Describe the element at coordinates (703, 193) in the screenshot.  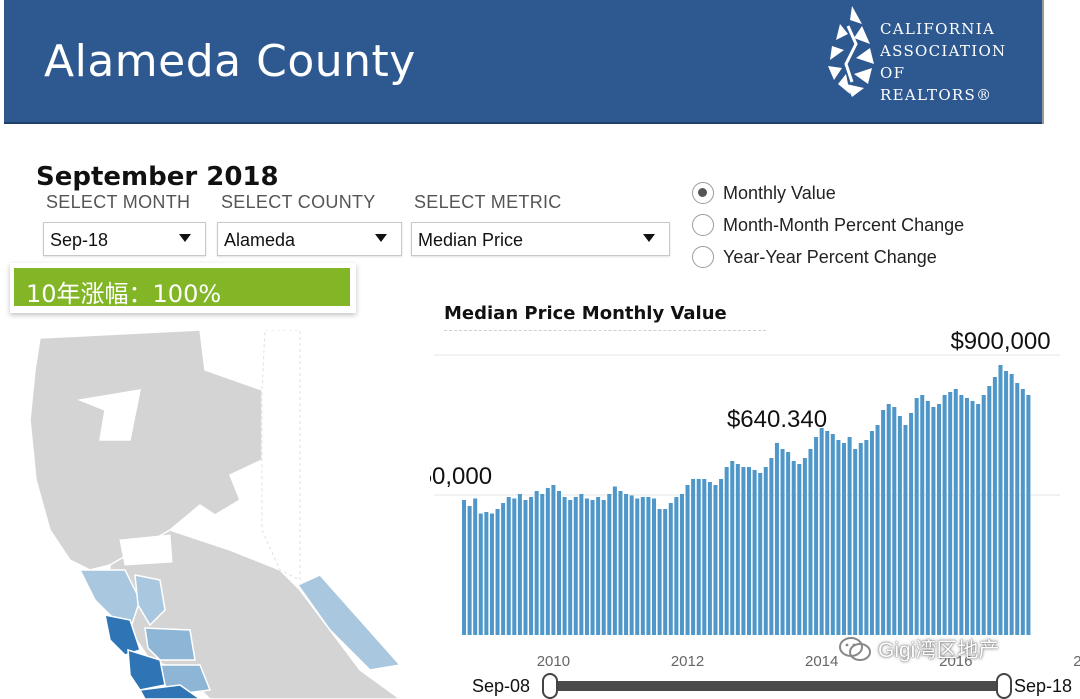
I see `radio-button-checked` at that location.